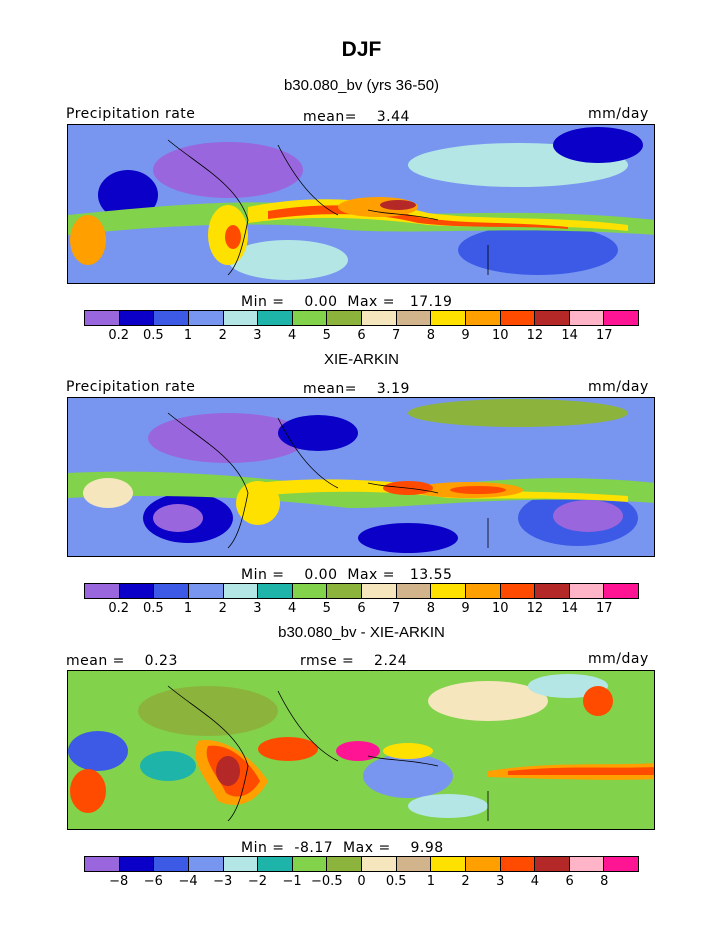 The width and height of the screenshot is (723, 935). I want to click on colorbar-level-label: −8, so click(119, 881).